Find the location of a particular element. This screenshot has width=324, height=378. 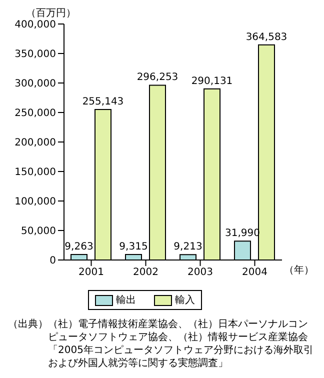

data-label: 290,131 is located at coordinates (212, 81).